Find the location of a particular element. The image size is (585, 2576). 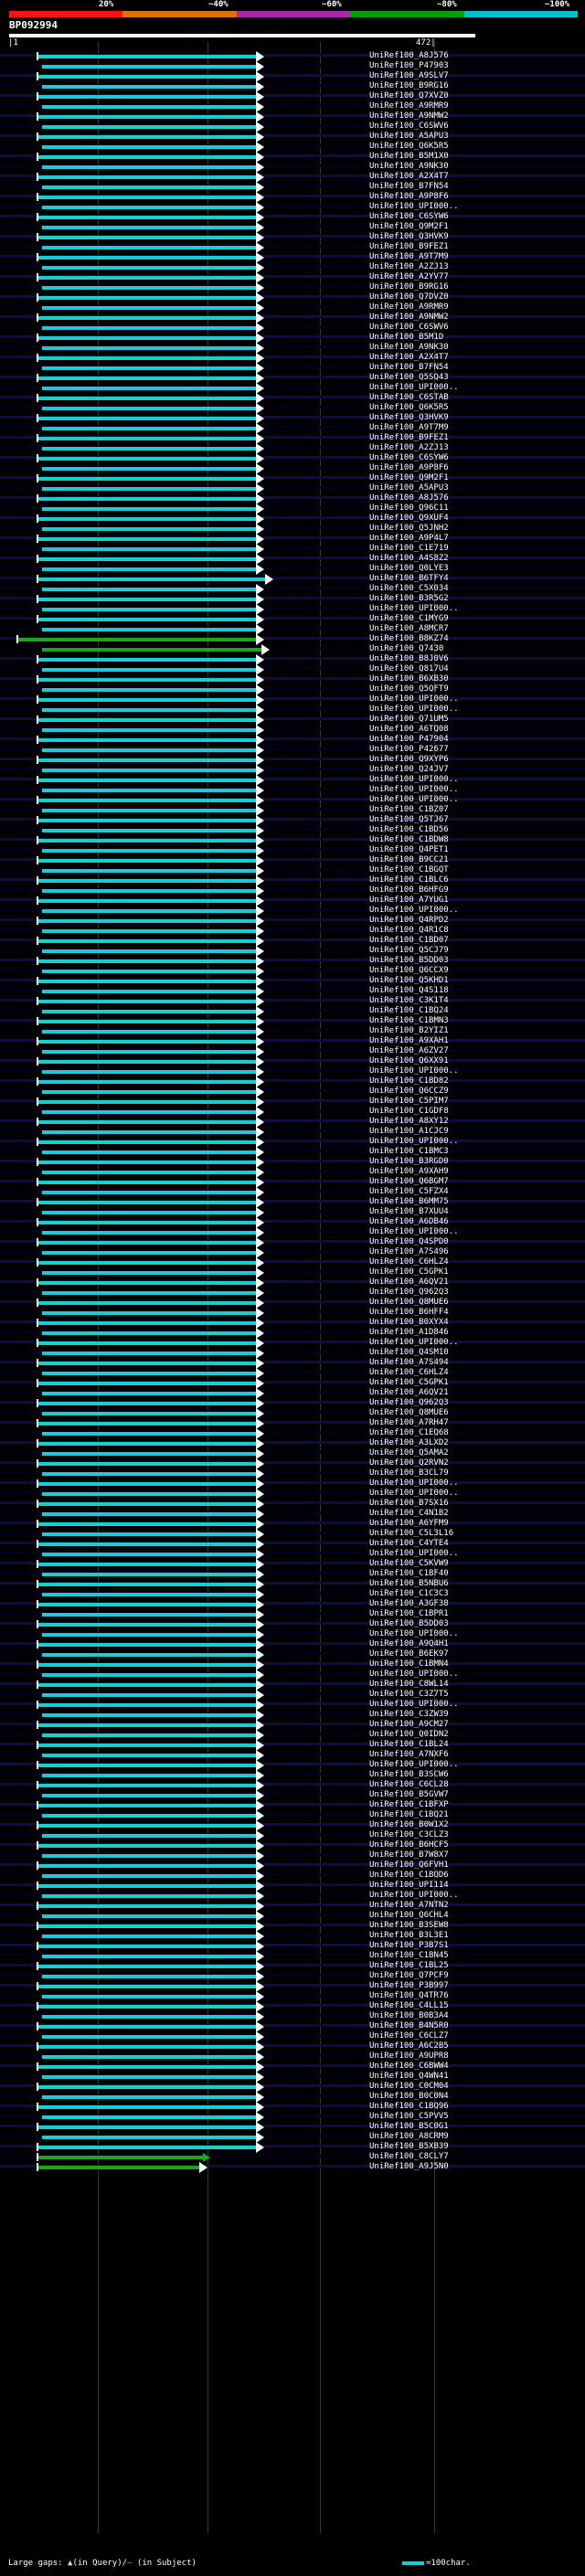

hit-row: UniRef100_C1BD07 is located at coordinates (293, 941).